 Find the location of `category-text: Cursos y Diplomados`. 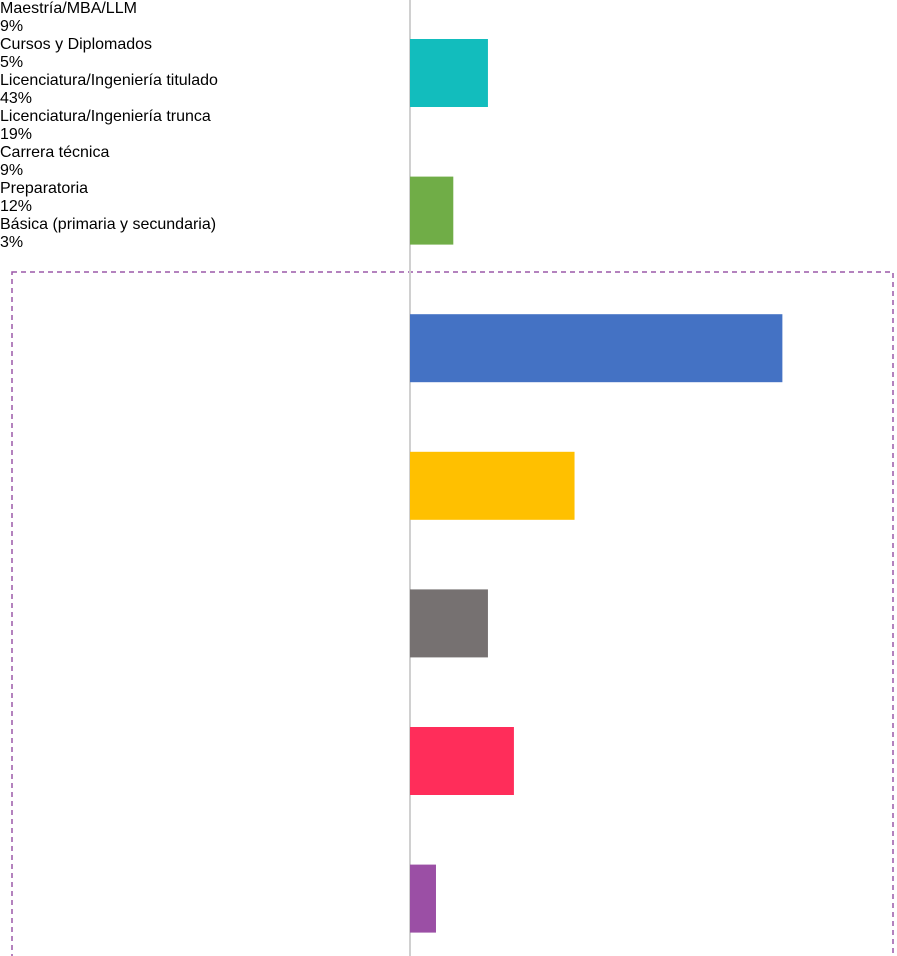

category-text: Cursos y Diplomados is located at coordinates (76, 44).